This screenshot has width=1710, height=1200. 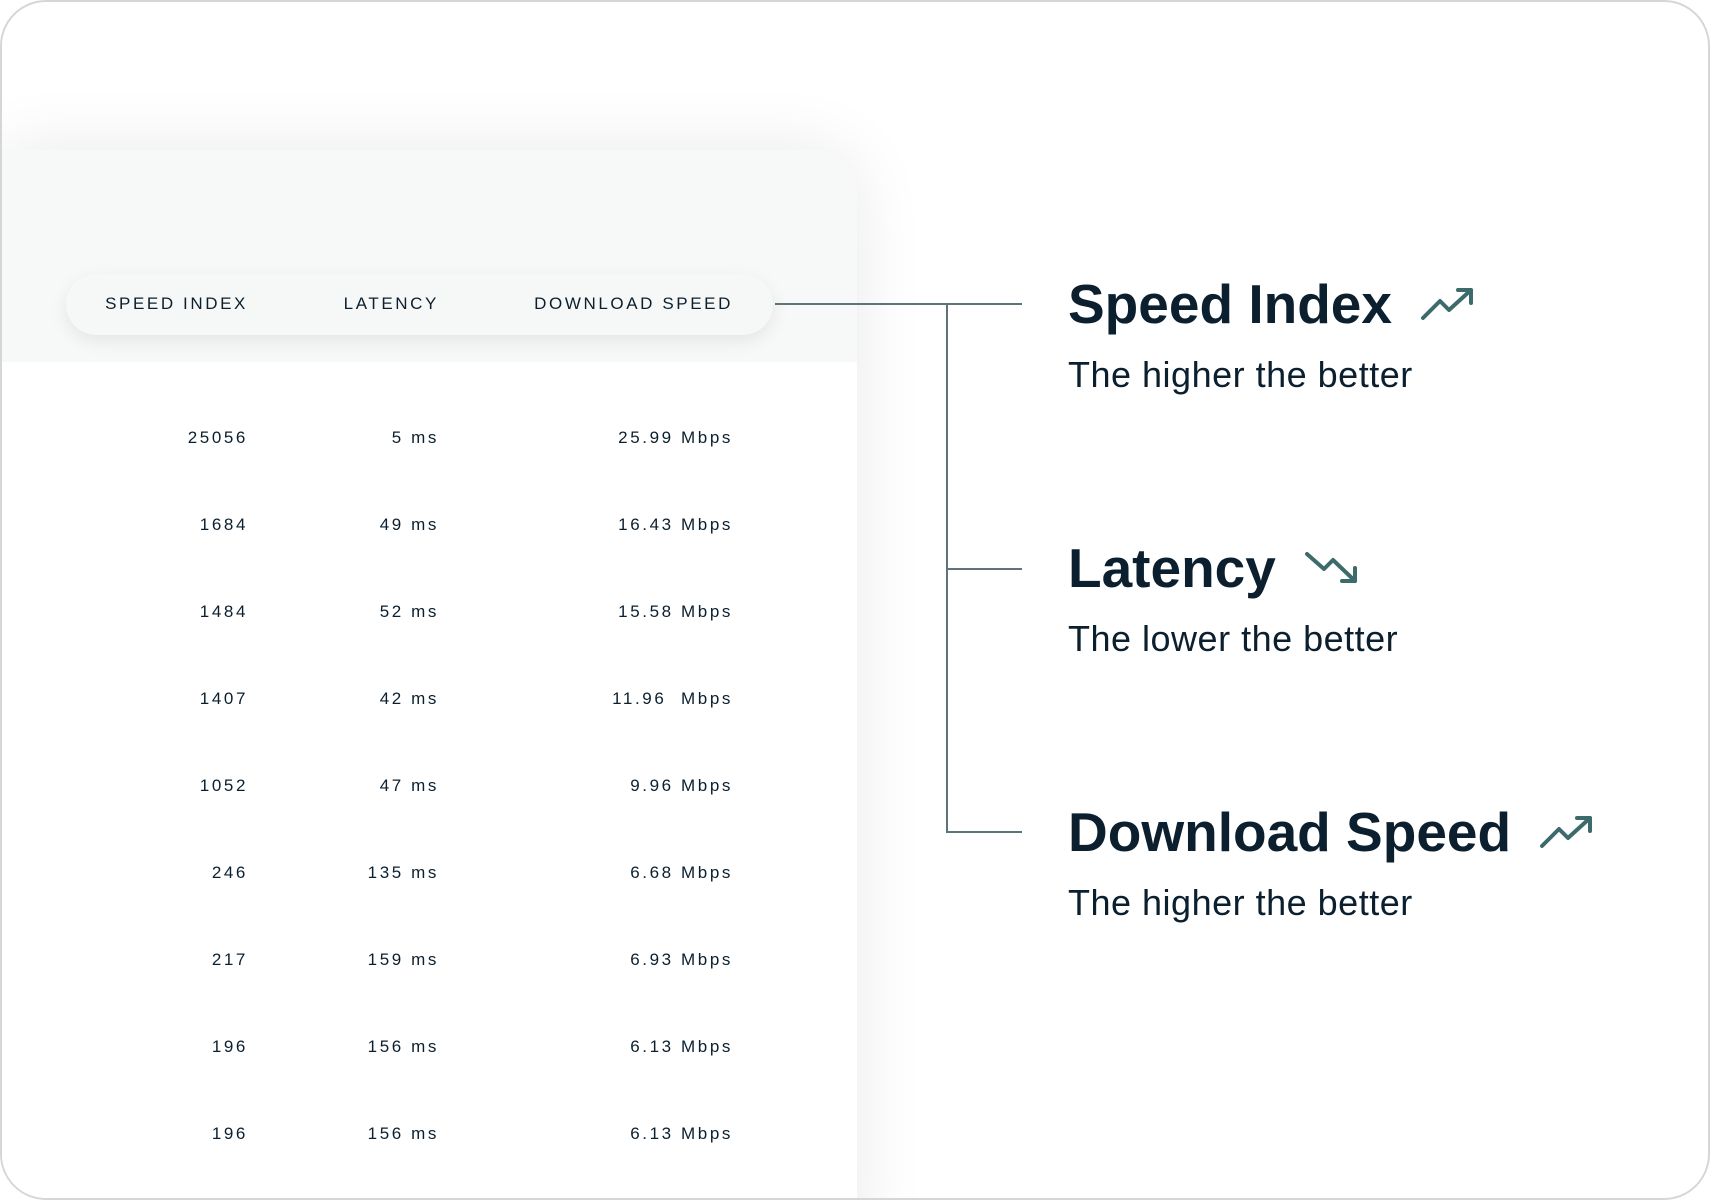 What do you see at coordinates (1230, 304) in the screenshot?
I see `legend-title-text: Speed Index` at bounding box center [1230, 304].